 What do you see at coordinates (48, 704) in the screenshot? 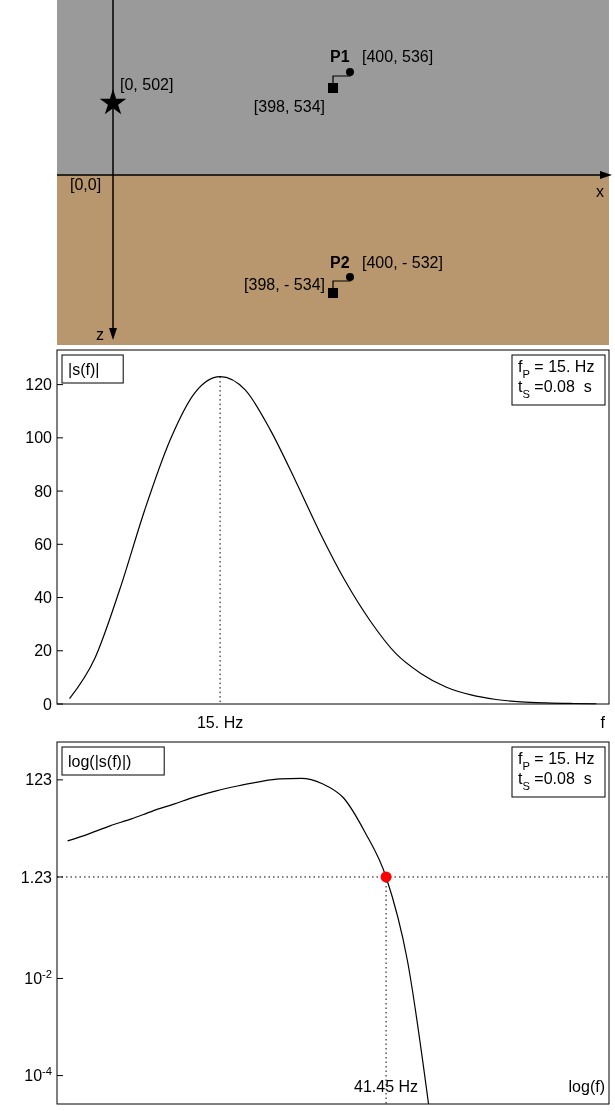
I see `y-tick-label: 0` at bounding box center [48, 704].